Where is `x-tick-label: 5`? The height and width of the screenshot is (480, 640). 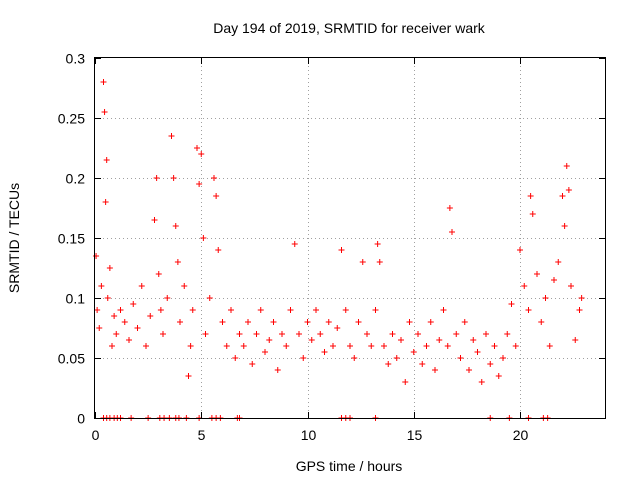
x-tick-label: 5 is located at coordinates (202, 435).